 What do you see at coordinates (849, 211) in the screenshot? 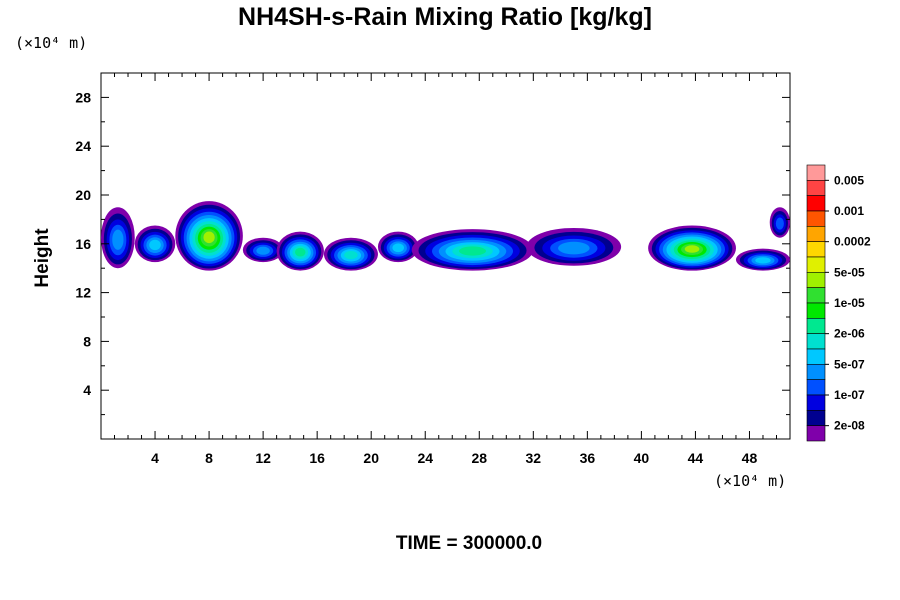
I see `colorbar-label: 0.001` at bounding box center [849, 211].